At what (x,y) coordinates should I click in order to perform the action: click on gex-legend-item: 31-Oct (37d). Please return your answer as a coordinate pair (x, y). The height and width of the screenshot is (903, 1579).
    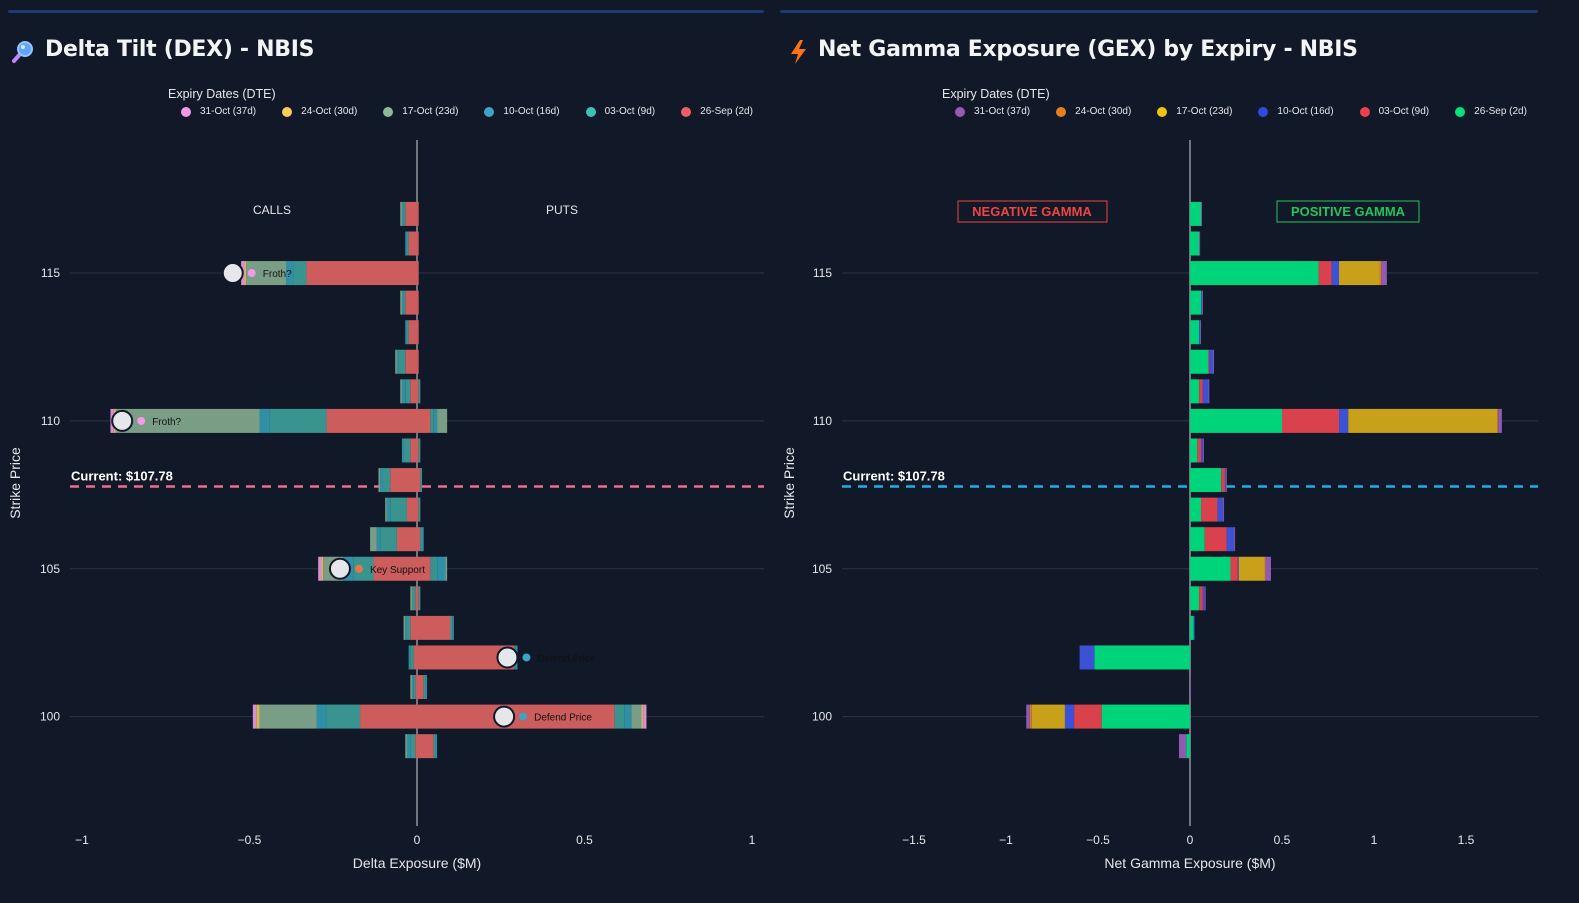
    Looking at the image, I should click on (992, 111).